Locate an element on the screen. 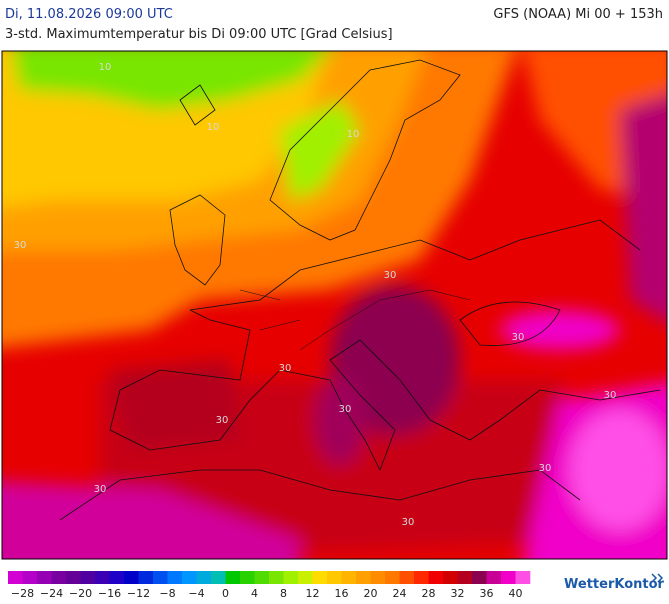 The image size is (669, 604). field-italy is located at coordinates (340, 420).